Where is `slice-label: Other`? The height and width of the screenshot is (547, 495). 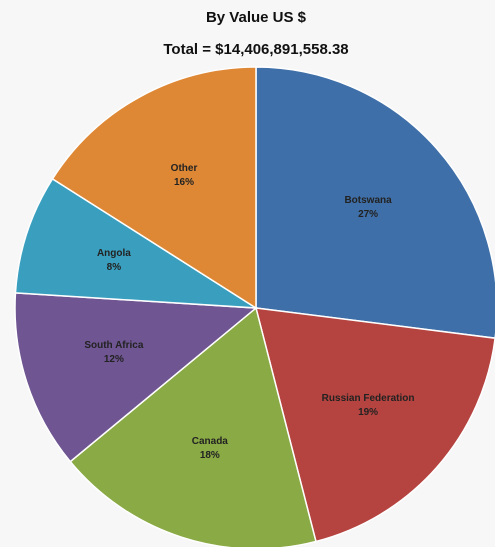
slice-label: Other is located at coordinates (184, 168).